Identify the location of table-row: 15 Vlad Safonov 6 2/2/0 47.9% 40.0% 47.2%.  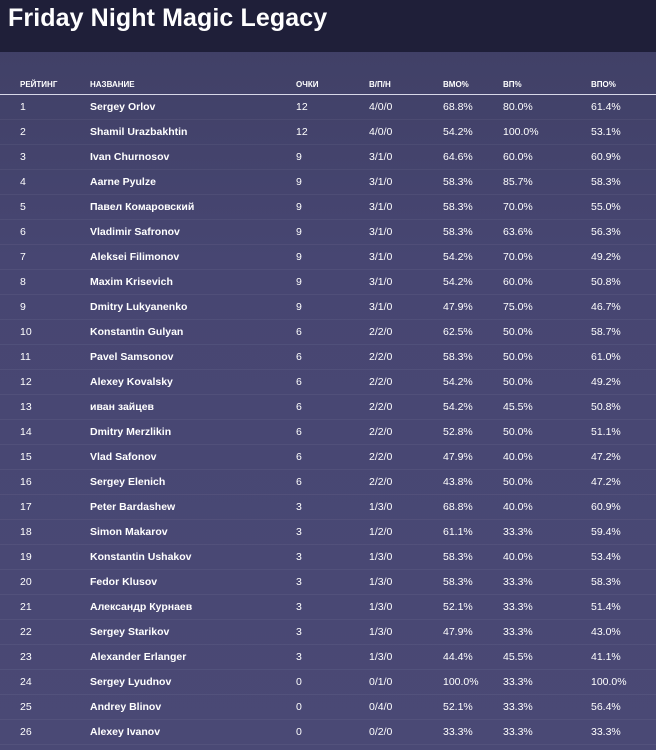
(328, 457).